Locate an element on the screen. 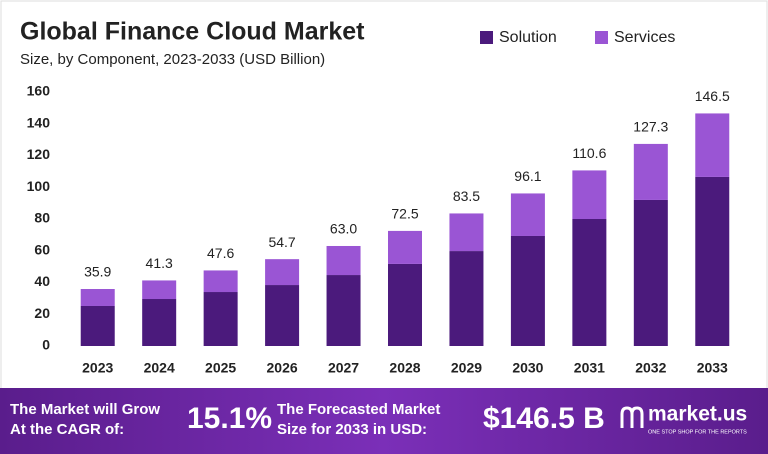 The image size is (768, 454). legend-label: Services is located at coordinates (644, 37).